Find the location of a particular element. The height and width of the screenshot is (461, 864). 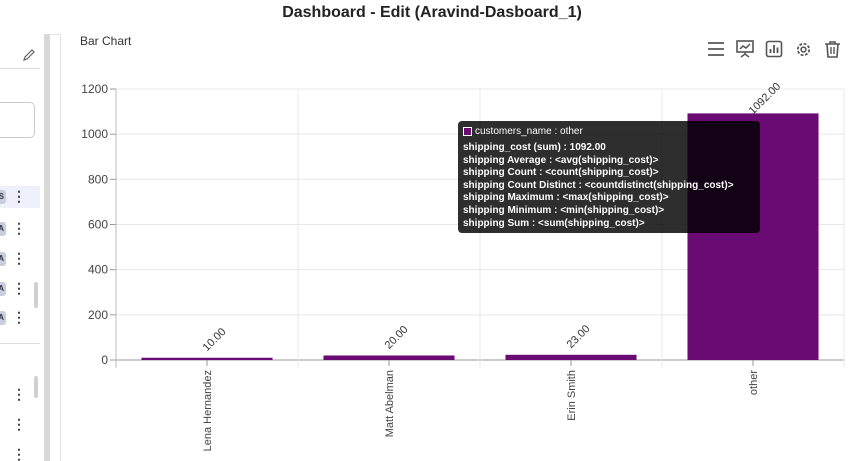

chart-type-label: Bar Chart is located at coordinates (106, 41).